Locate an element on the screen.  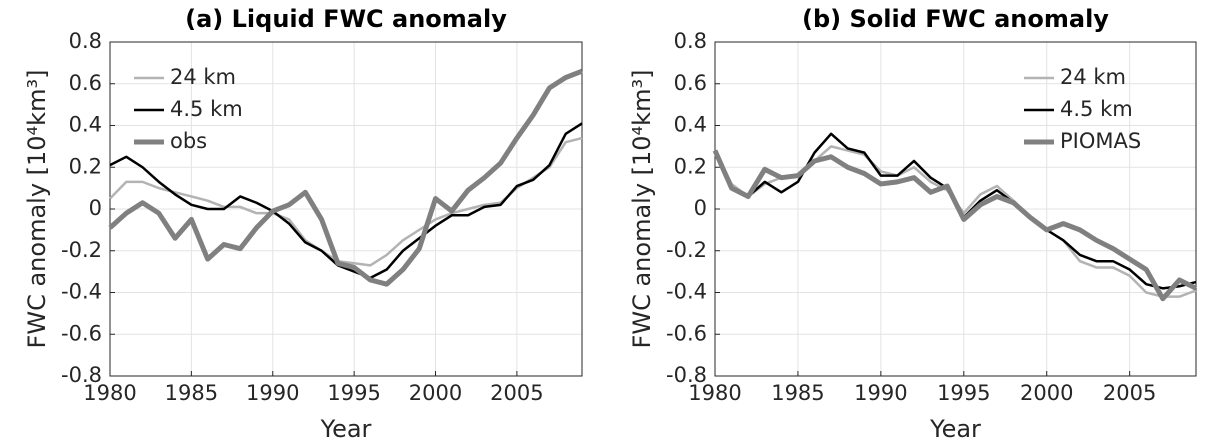
legend-label: PIOMAS is located at coordinates (1100, 141).